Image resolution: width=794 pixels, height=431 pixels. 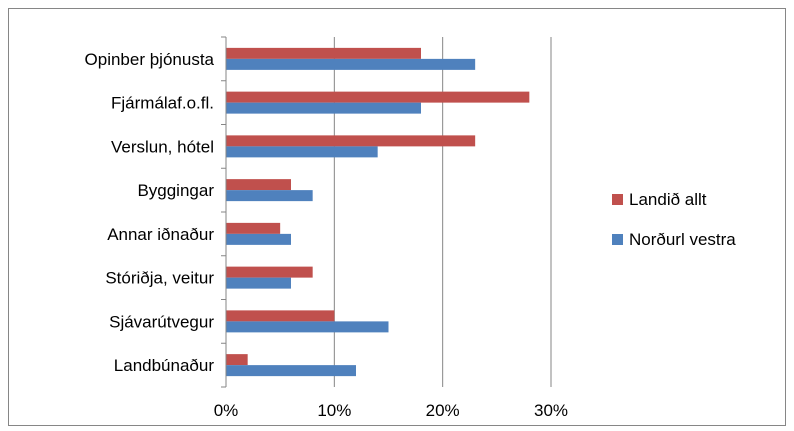 I want to click on legend-label: Landið allt, so click(x=668, y=199).